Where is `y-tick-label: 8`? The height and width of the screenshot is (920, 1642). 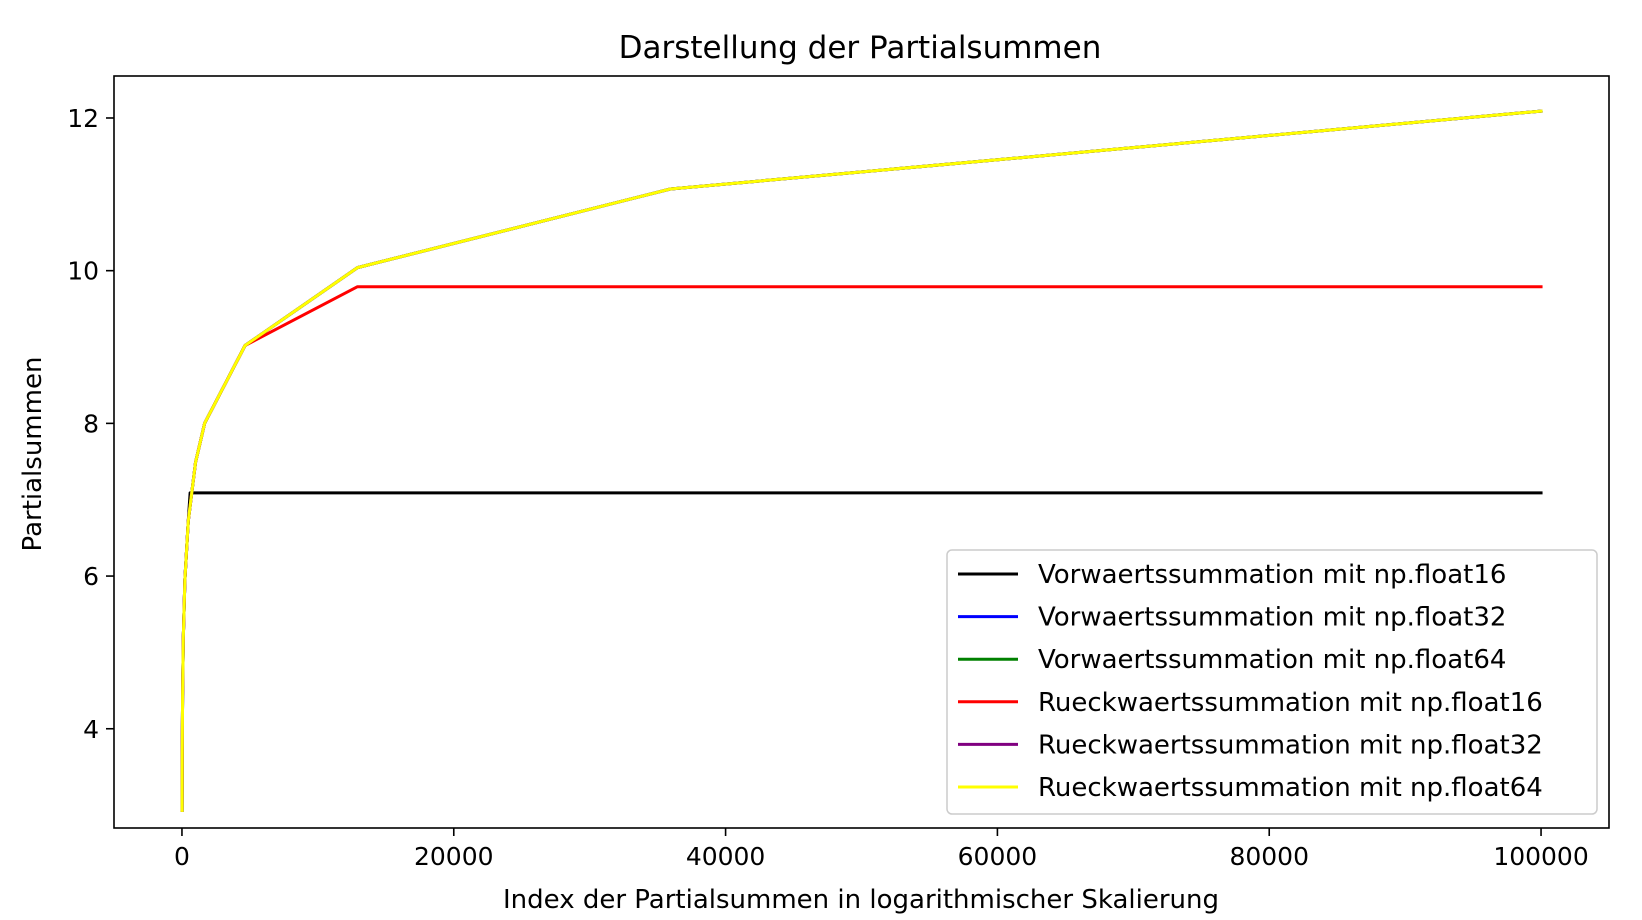
y-tick-label: 8 is located at coordinates (91, 423).